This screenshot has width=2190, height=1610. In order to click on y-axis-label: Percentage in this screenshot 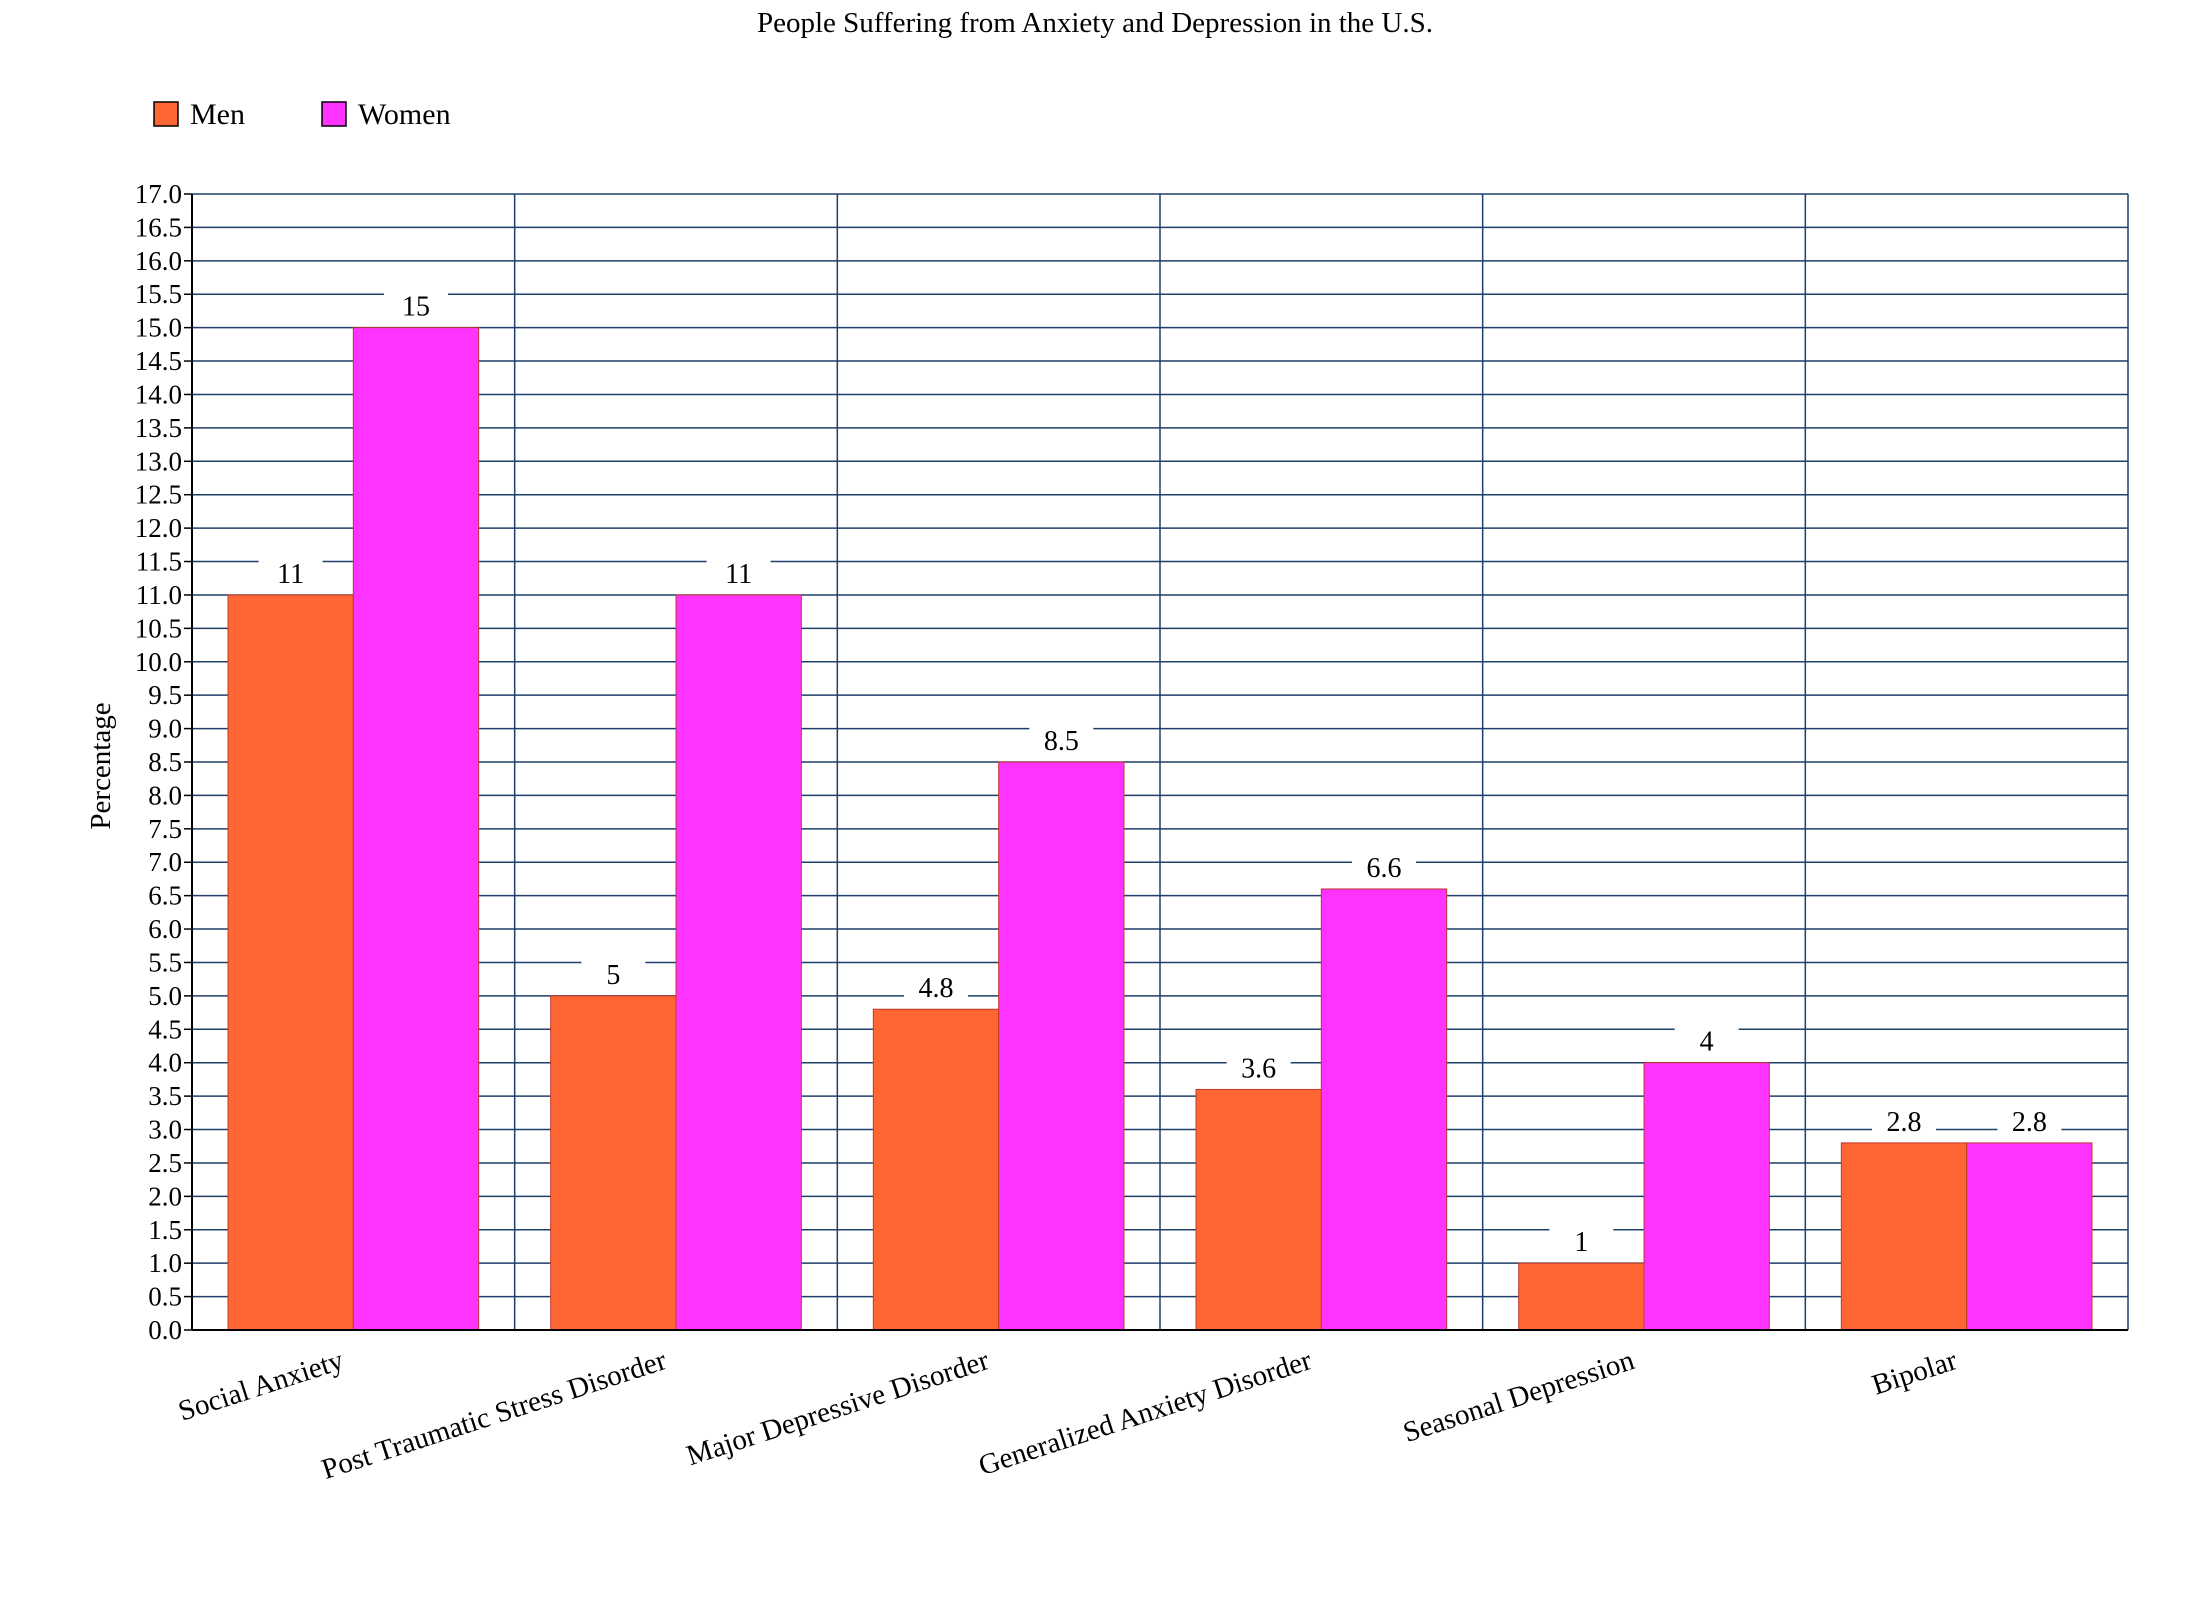, I will do `click(101, 765)`.